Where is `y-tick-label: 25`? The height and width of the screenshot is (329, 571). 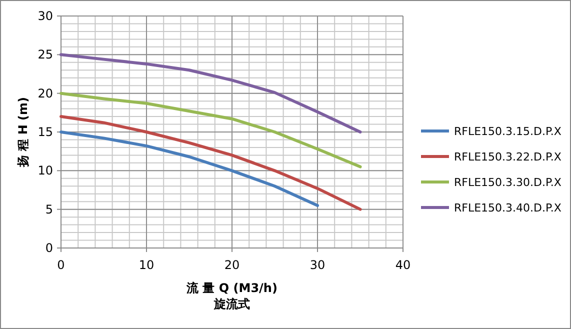 y-tick-label: 25 is located at coordinates (45, 55).